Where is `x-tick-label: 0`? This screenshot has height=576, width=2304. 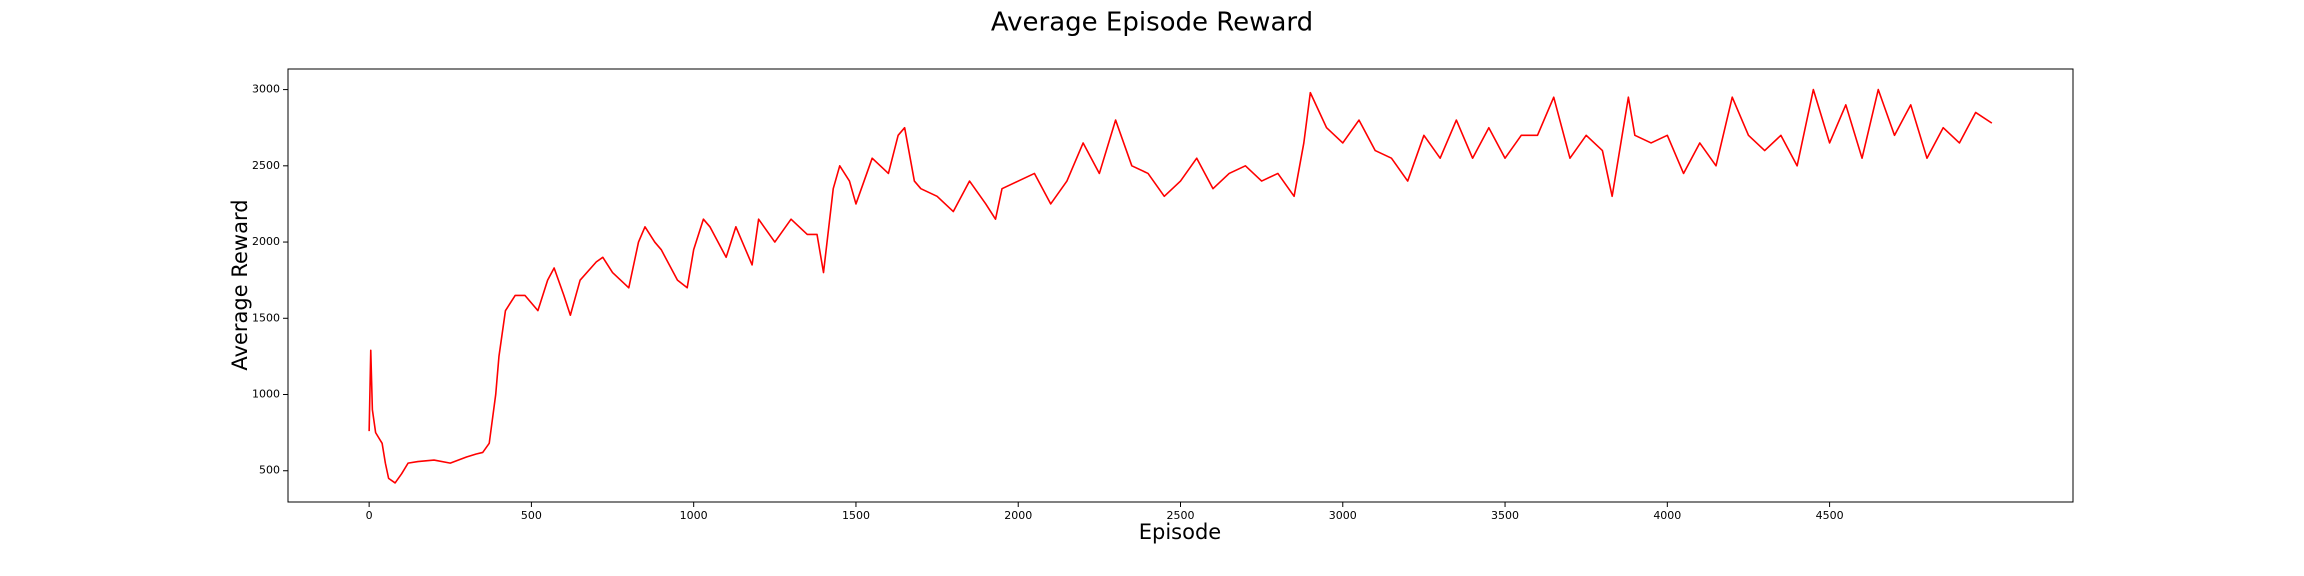 x-tick-label: 0 is located at coordinates (369, 515).